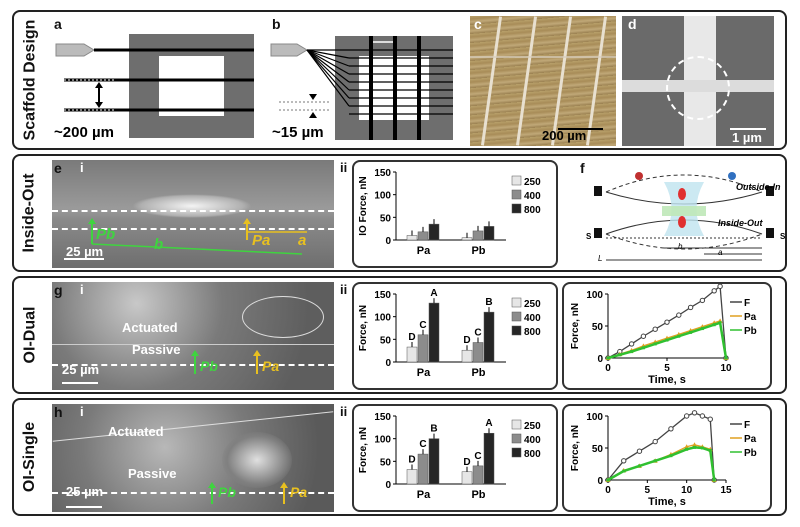 The height and width of the screenshot is (527, 800). Describe the element at coordinates (747, 303) in the screenshot. I see `legend-label: F` at that location.